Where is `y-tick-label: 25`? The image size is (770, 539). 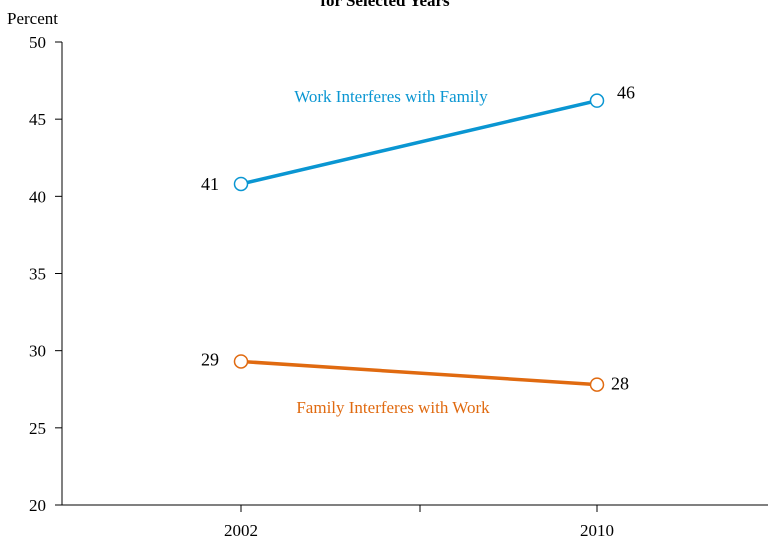
y-tick-label: 25 is located at coordinates (37, 428).